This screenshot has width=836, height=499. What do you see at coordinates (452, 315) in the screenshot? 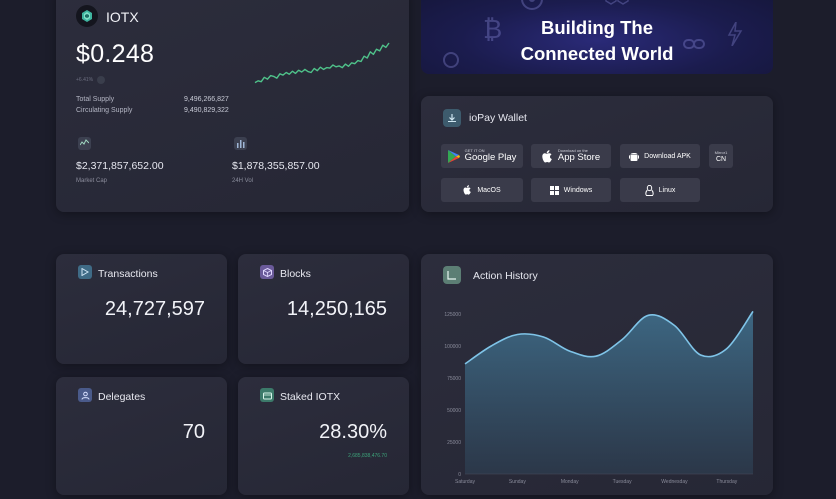
I see `y-tick-label: 125000` at bounding box center [452, 315].